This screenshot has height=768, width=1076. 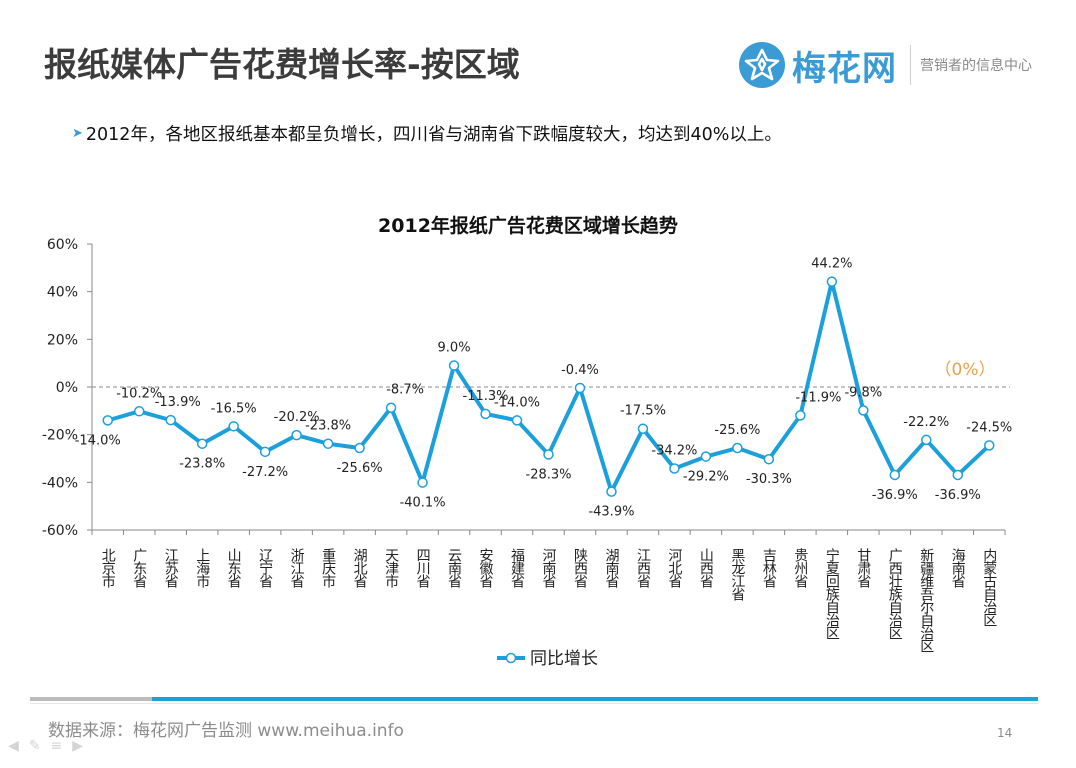 I want to click on logo-flower-icon, so click(x=762, y=65).